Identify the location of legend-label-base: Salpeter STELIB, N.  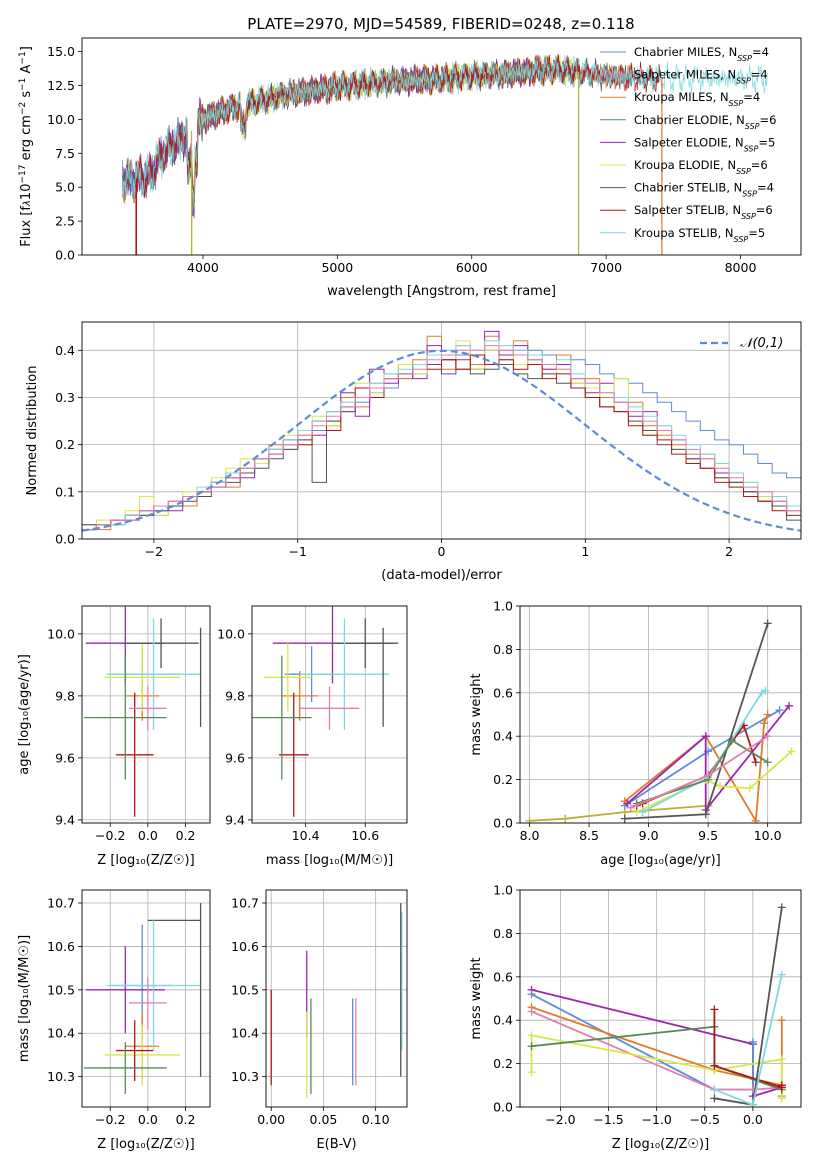
(687, 210).